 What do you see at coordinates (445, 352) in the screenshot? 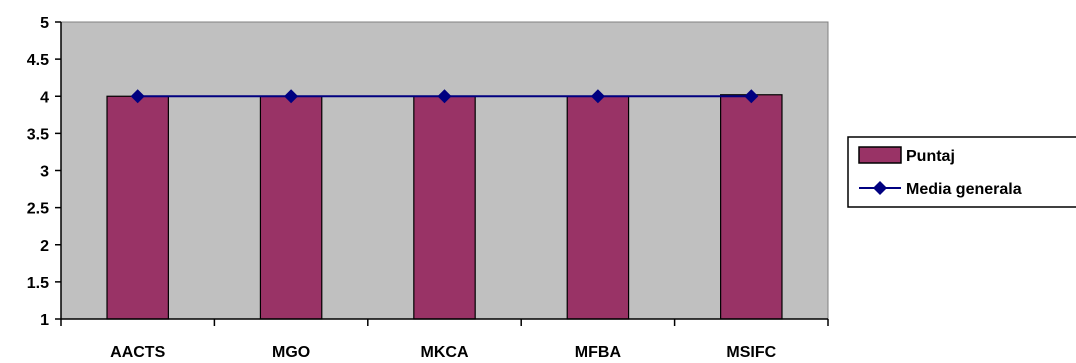
I see `x-tick-label-mkca: MKCA` at bounding box center [445, 352].